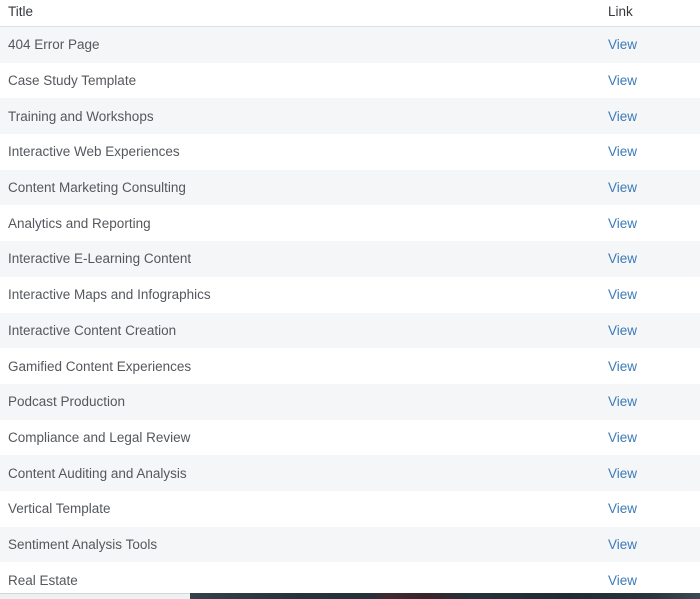  Describe the element at coordinates (300, 508) in the screenshot. I see `row-title: Vertical Template` at that location.